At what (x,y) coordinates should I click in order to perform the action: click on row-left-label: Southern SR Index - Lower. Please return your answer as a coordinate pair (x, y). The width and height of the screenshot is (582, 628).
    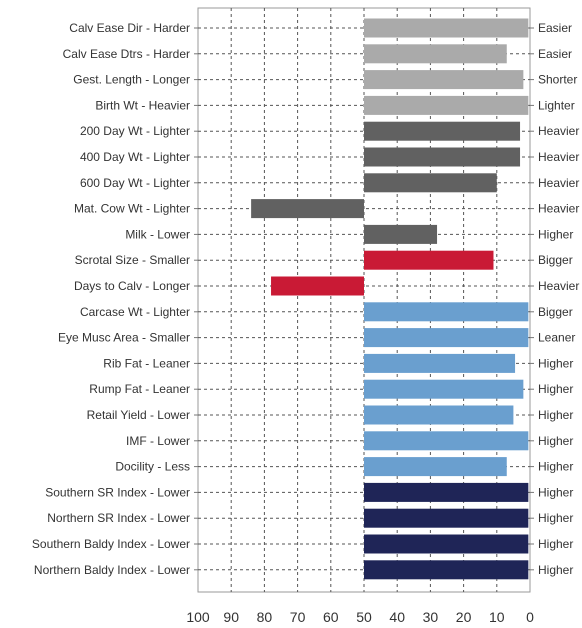
    Looking at the image, I should click on (117, 492).